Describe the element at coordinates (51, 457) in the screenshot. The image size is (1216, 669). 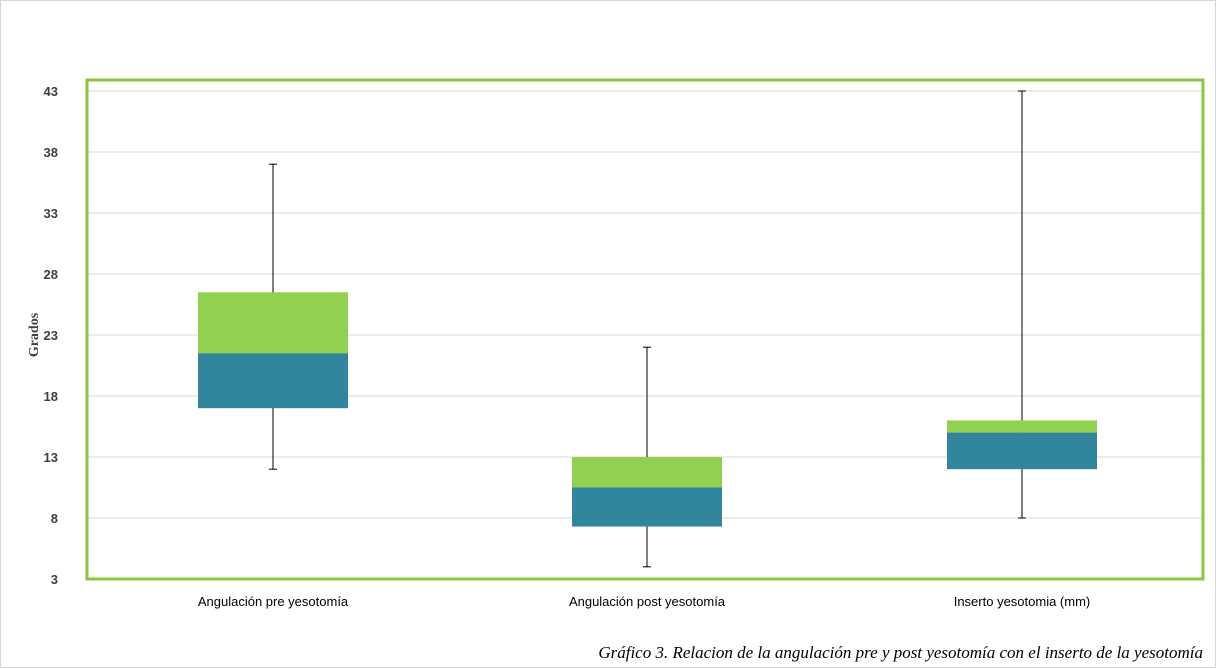
I see `y-tick-label: 13` at that location.